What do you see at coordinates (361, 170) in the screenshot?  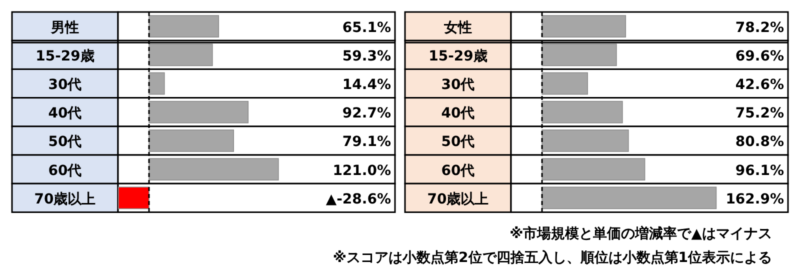 I see `data-label: 121.0%` at bounding box center [361, 170].